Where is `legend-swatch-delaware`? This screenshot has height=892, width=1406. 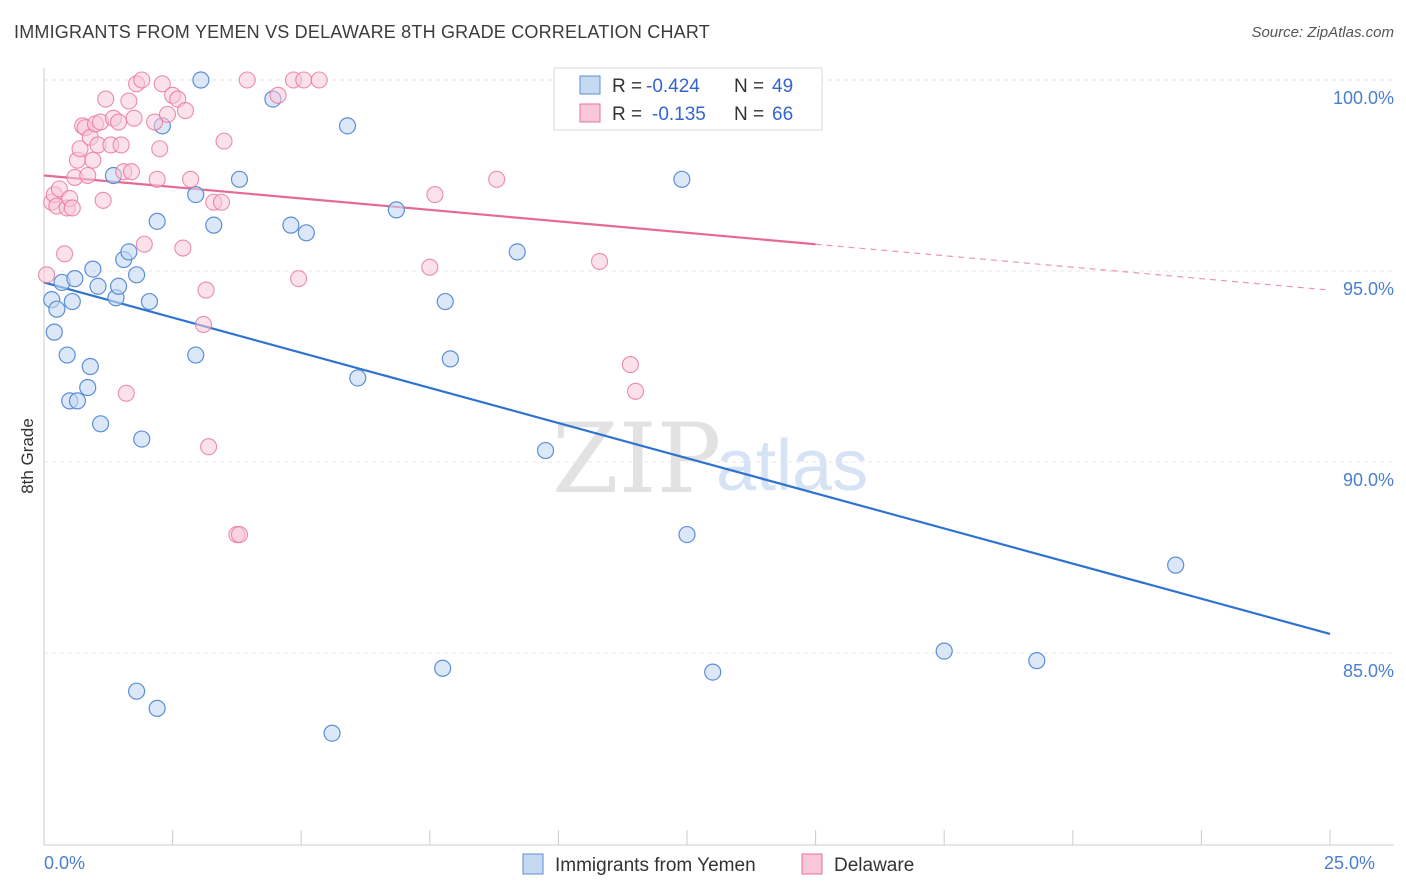 legend-swatch-delaware is located at coordinates (590, 113).